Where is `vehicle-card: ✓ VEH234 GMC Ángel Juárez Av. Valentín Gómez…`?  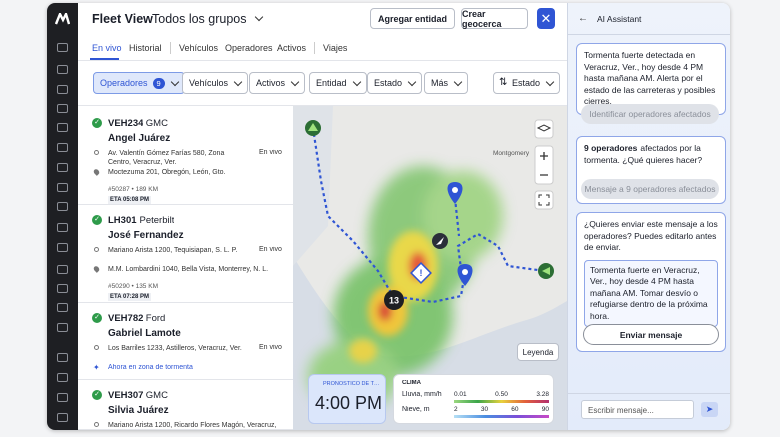 vehicle-card: ✓ VEH234 GMC Ángel Juárez Av. Valentín Gómez… is located at coordinates (185, 156).